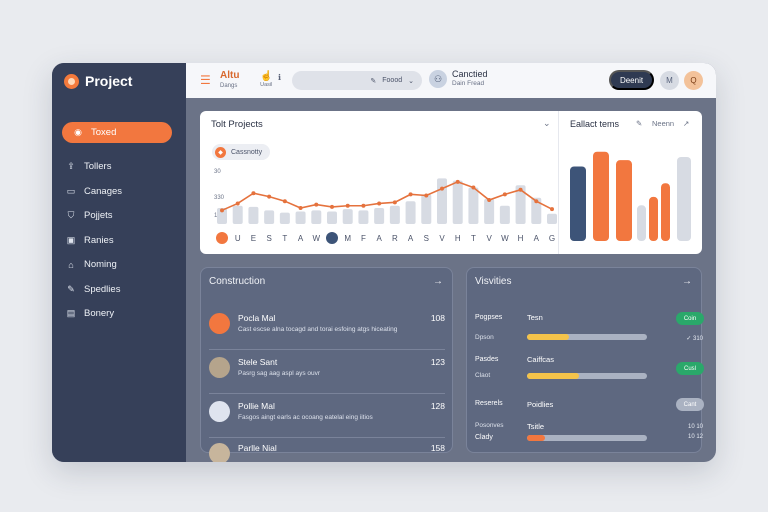 This screenshot has width=768, height=512. Describe the element at coordinates (117, 132) in the screenshot. I see `sidebar-item-toxed: ◉ Toxed` at that location.